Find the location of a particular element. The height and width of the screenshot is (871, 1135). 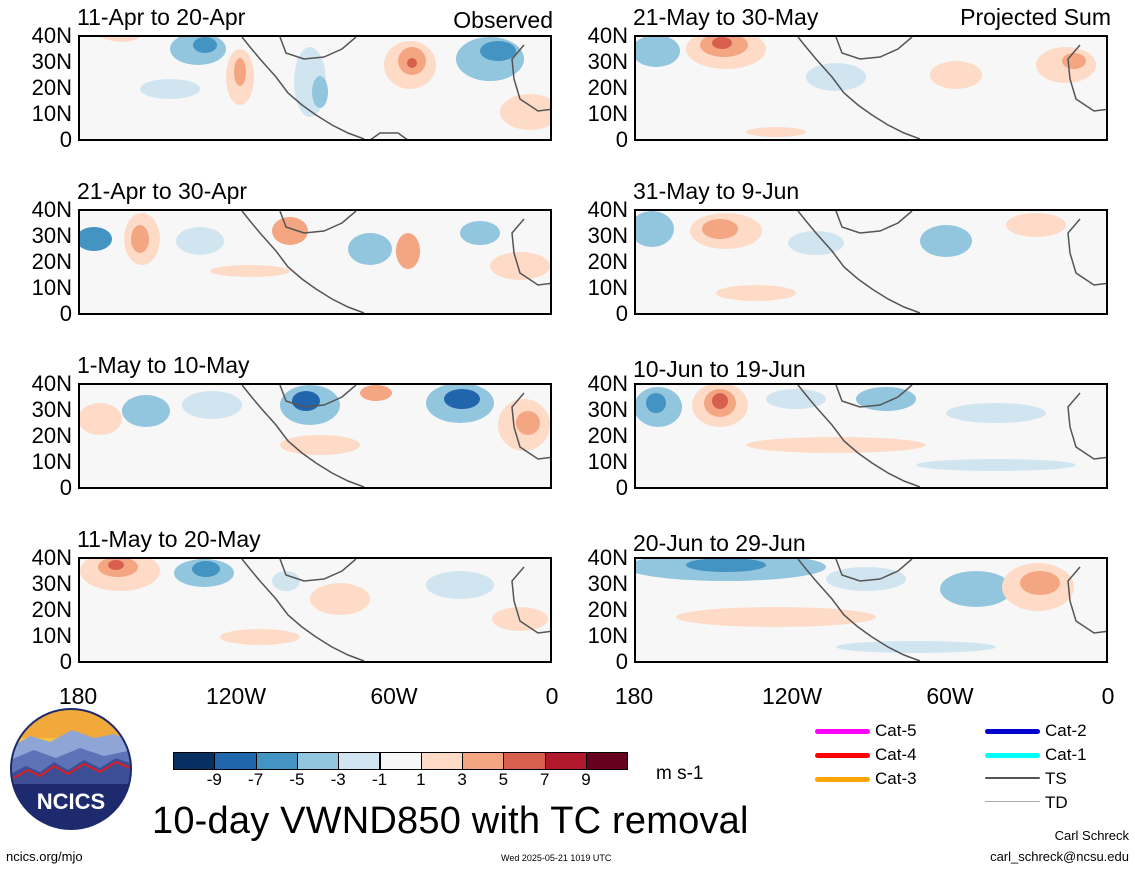

ncics-logo: NCICS is located at coordinates (71, 769).